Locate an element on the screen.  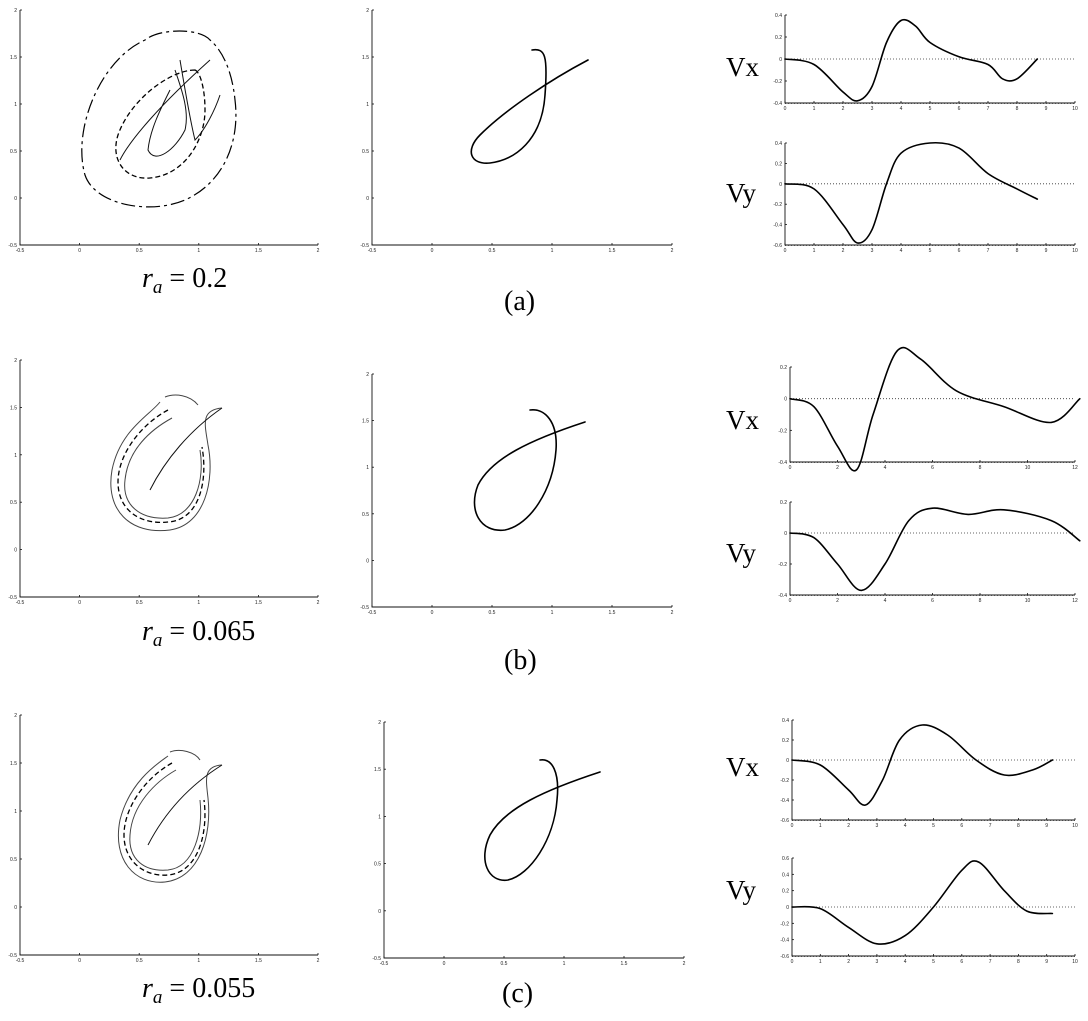
band-outer is located at coordinates (170, 816).